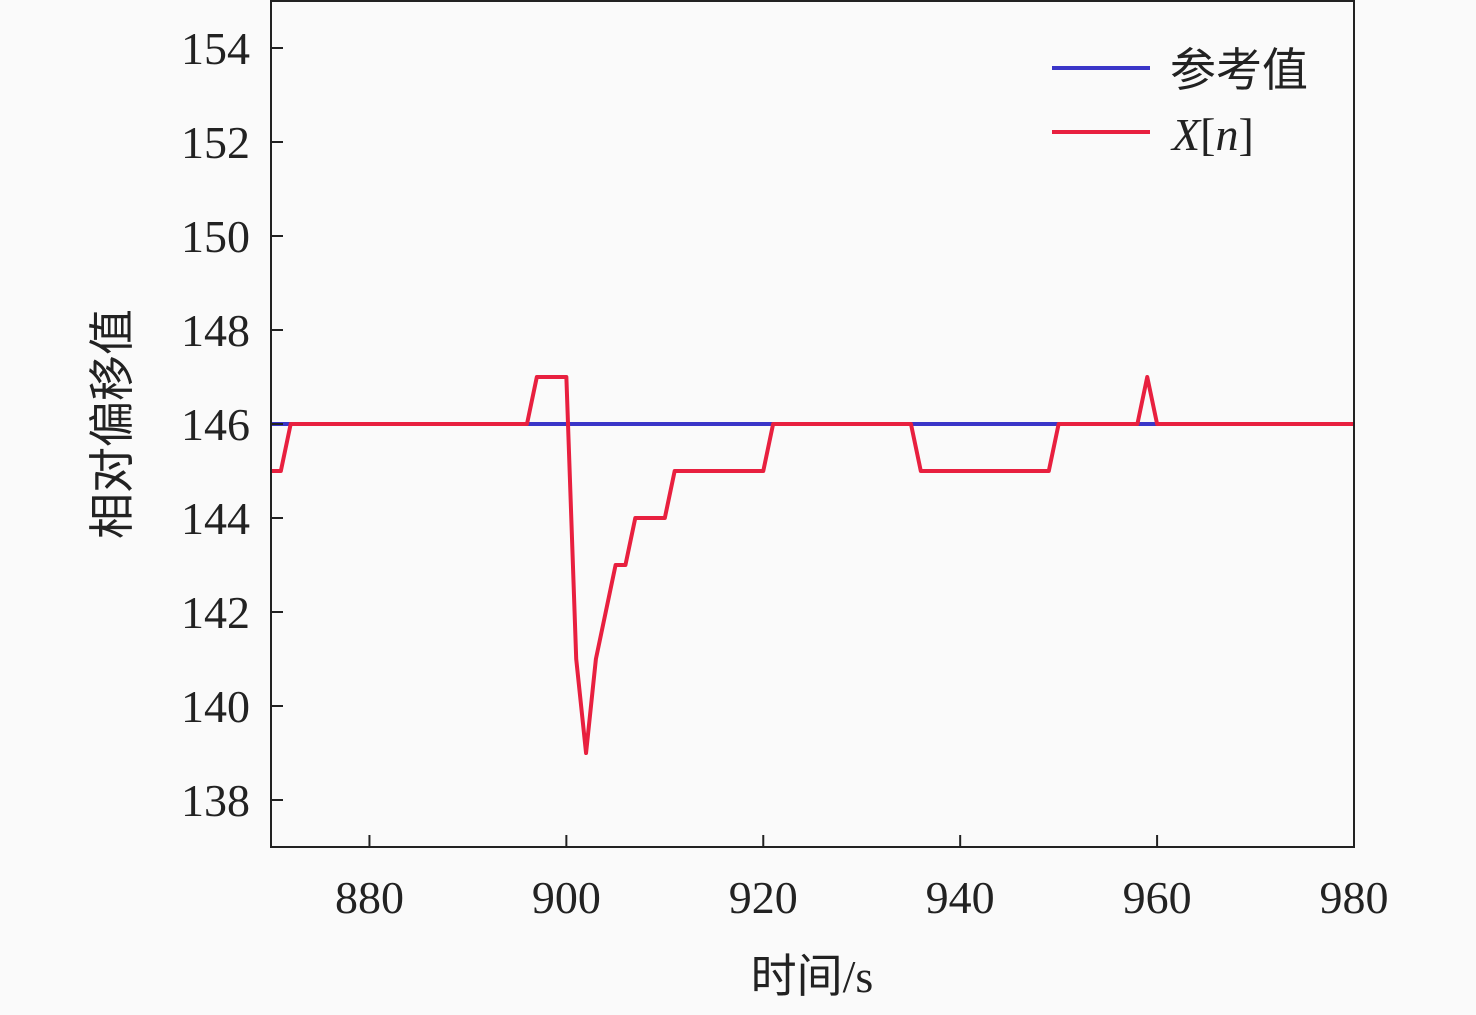 The image size is (1476, 1015). I want to click on x-axis-label: 时间/s, so click(812, 976).